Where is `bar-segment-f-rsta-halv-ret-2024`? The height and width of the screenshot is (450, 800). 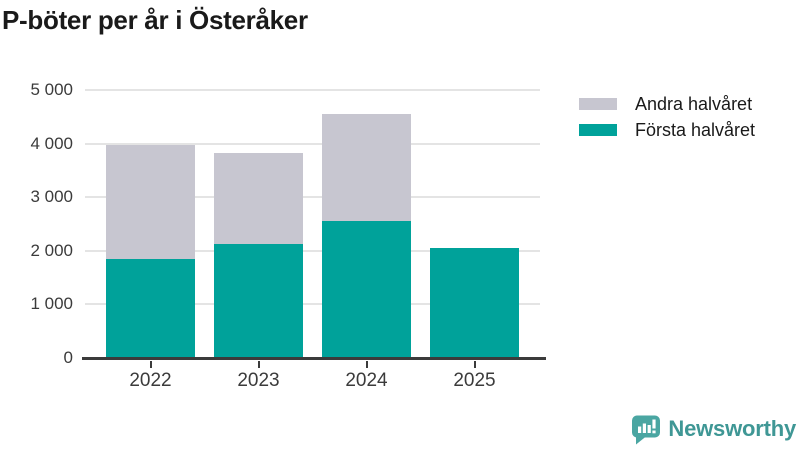 bar-segment-f-rsta-halv-ret-2024 is located at coordinates (366, 289).